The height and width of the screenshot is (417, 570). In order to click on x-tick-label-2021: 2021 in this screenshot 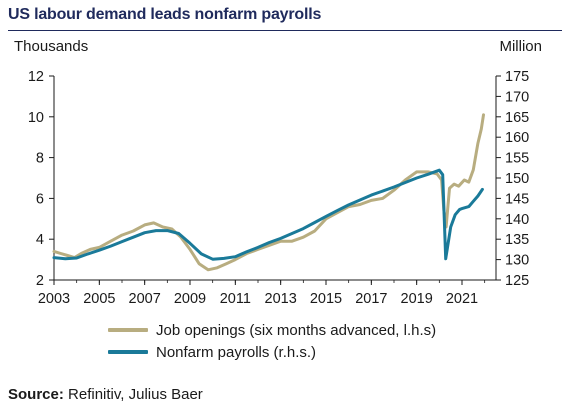, I will do `click(462, 299)`.